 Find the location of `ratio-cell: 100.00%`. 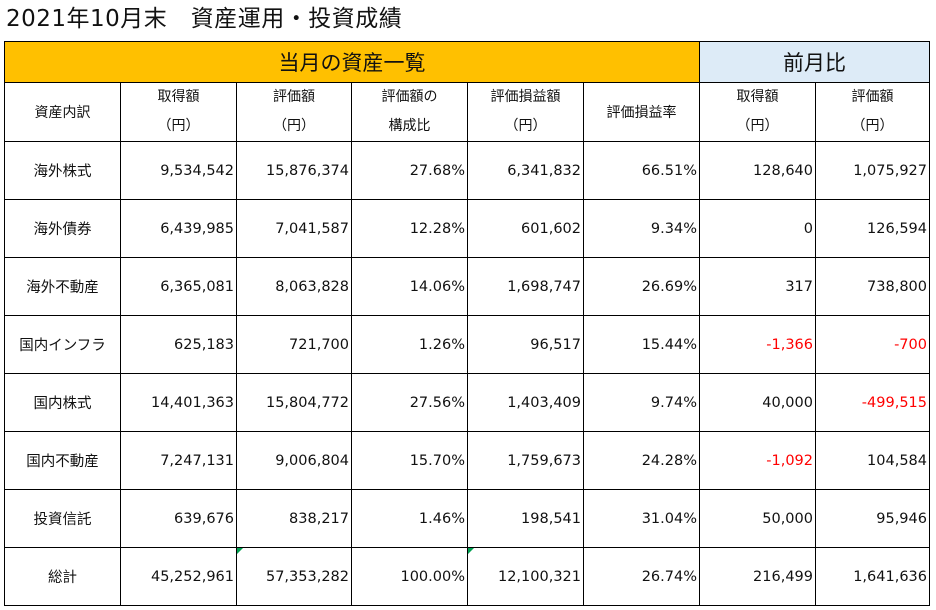

ratio-cell: 100.00% is located at coordinates (409, 576).